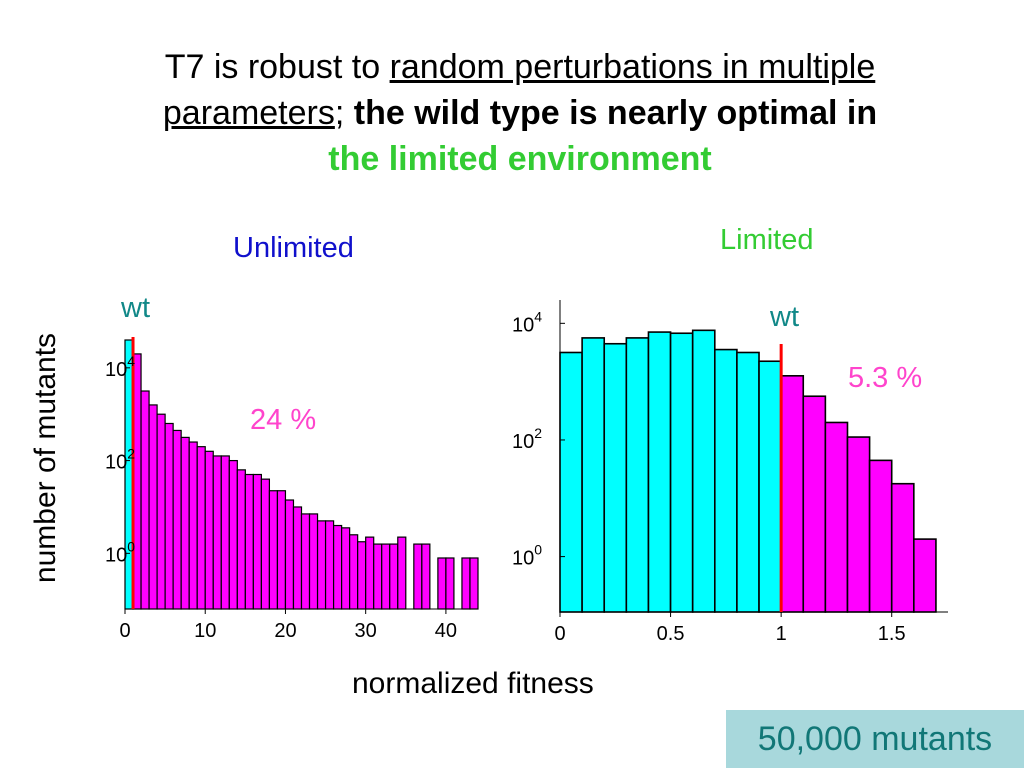 This screenshot has height=768, width=1024. What do you see at coordinates (446, 631) in the screenshot?
I see `x-tick-label: 40` at bounding box center [446, 631].